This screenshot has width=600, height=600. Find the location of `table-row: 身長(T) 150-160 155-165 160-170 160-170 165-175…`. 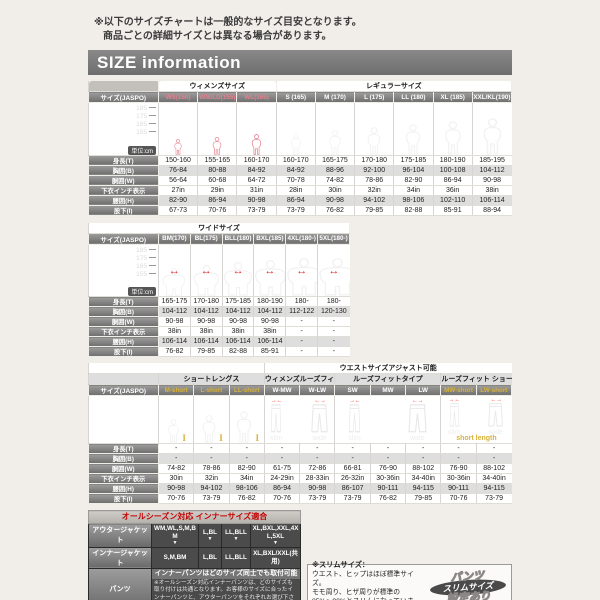

table-row: 身長(T) 150-160 155-165 160-170 160-170 165-175… is located at coordinates (300, 160).